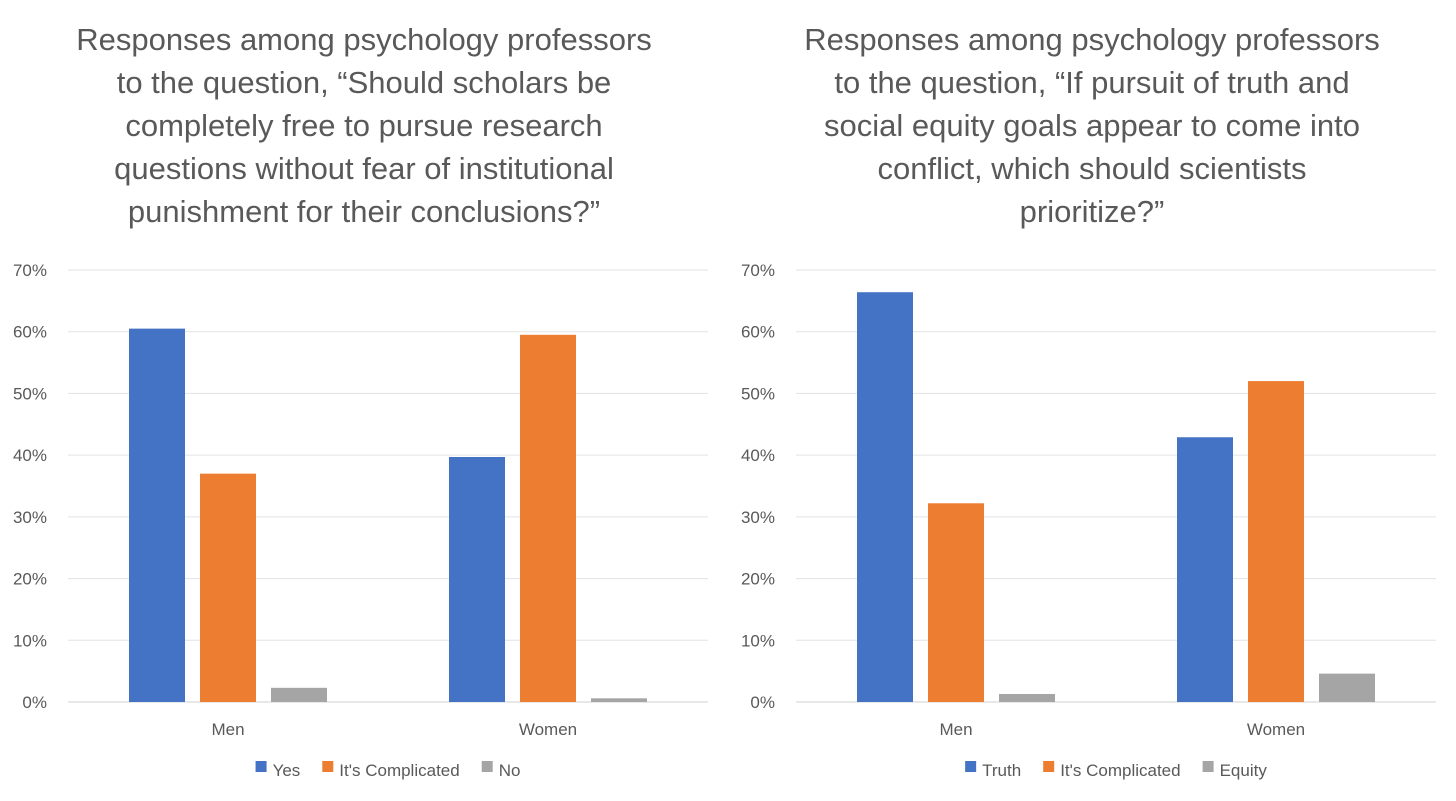  Describe the element at coordinates (287, 770) in the screenshot. I see `legend-label: Yes` at that location.